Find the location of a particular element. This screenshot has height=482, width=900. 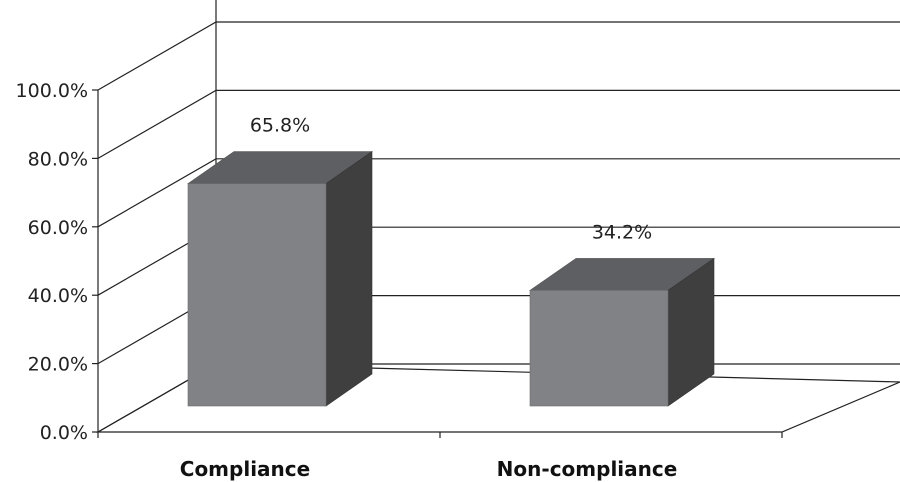

y-tick-label: 20.0% is located at coordinates (58, 365).